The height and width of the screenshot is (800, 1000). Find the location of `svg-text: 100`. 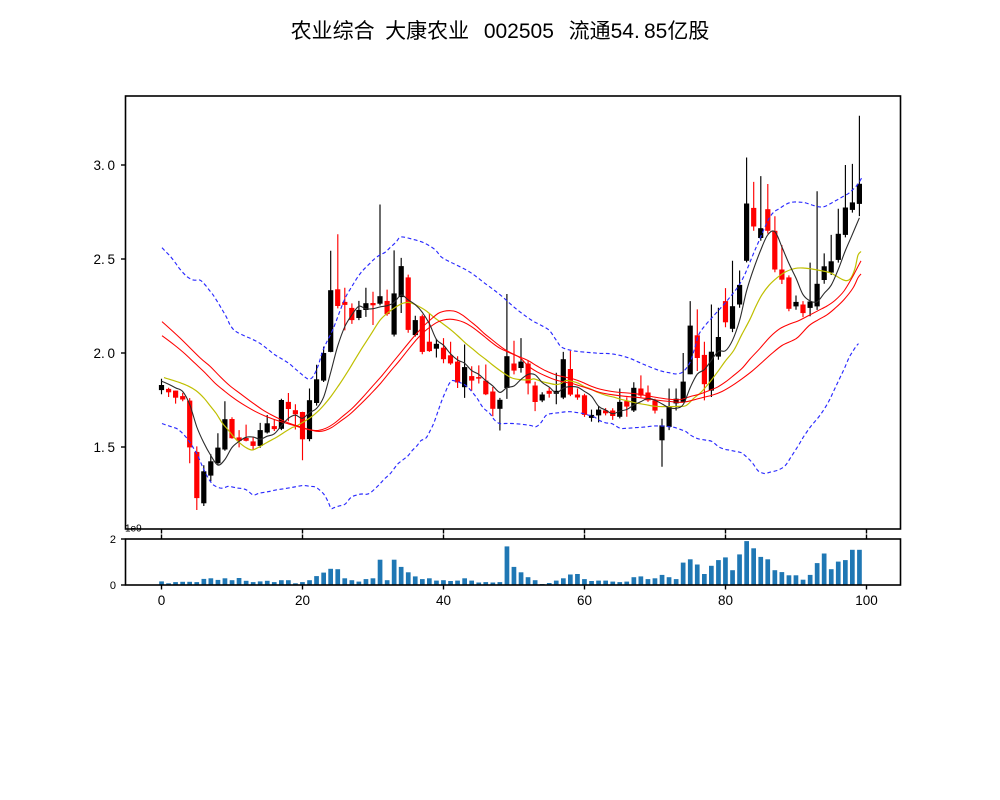

svg-text: 100 is located at coordinates (866, 600).